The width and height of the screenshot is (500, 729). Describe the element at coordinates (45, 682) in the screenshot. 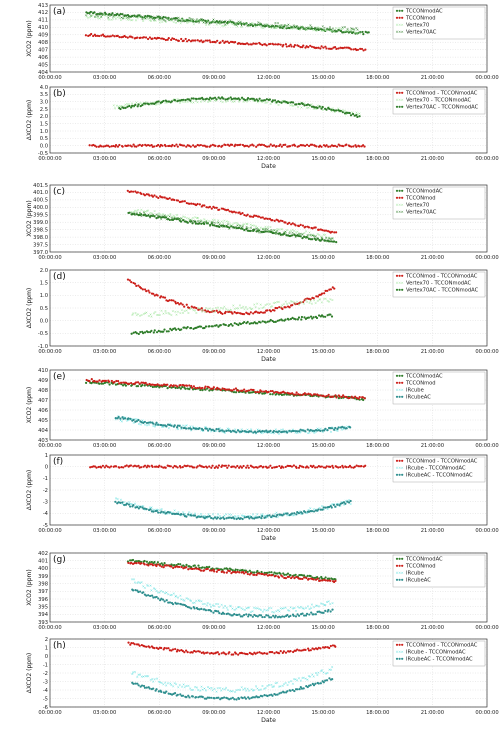

I see `y-tick-label: -3` at that location.